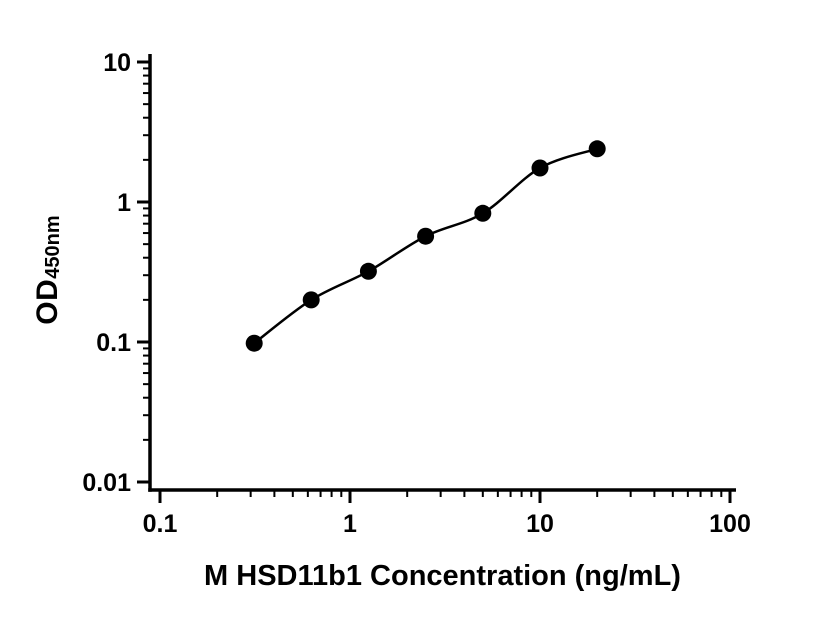 The image size is (816, 640). I want to click on fit-curve, so click(425, 246).